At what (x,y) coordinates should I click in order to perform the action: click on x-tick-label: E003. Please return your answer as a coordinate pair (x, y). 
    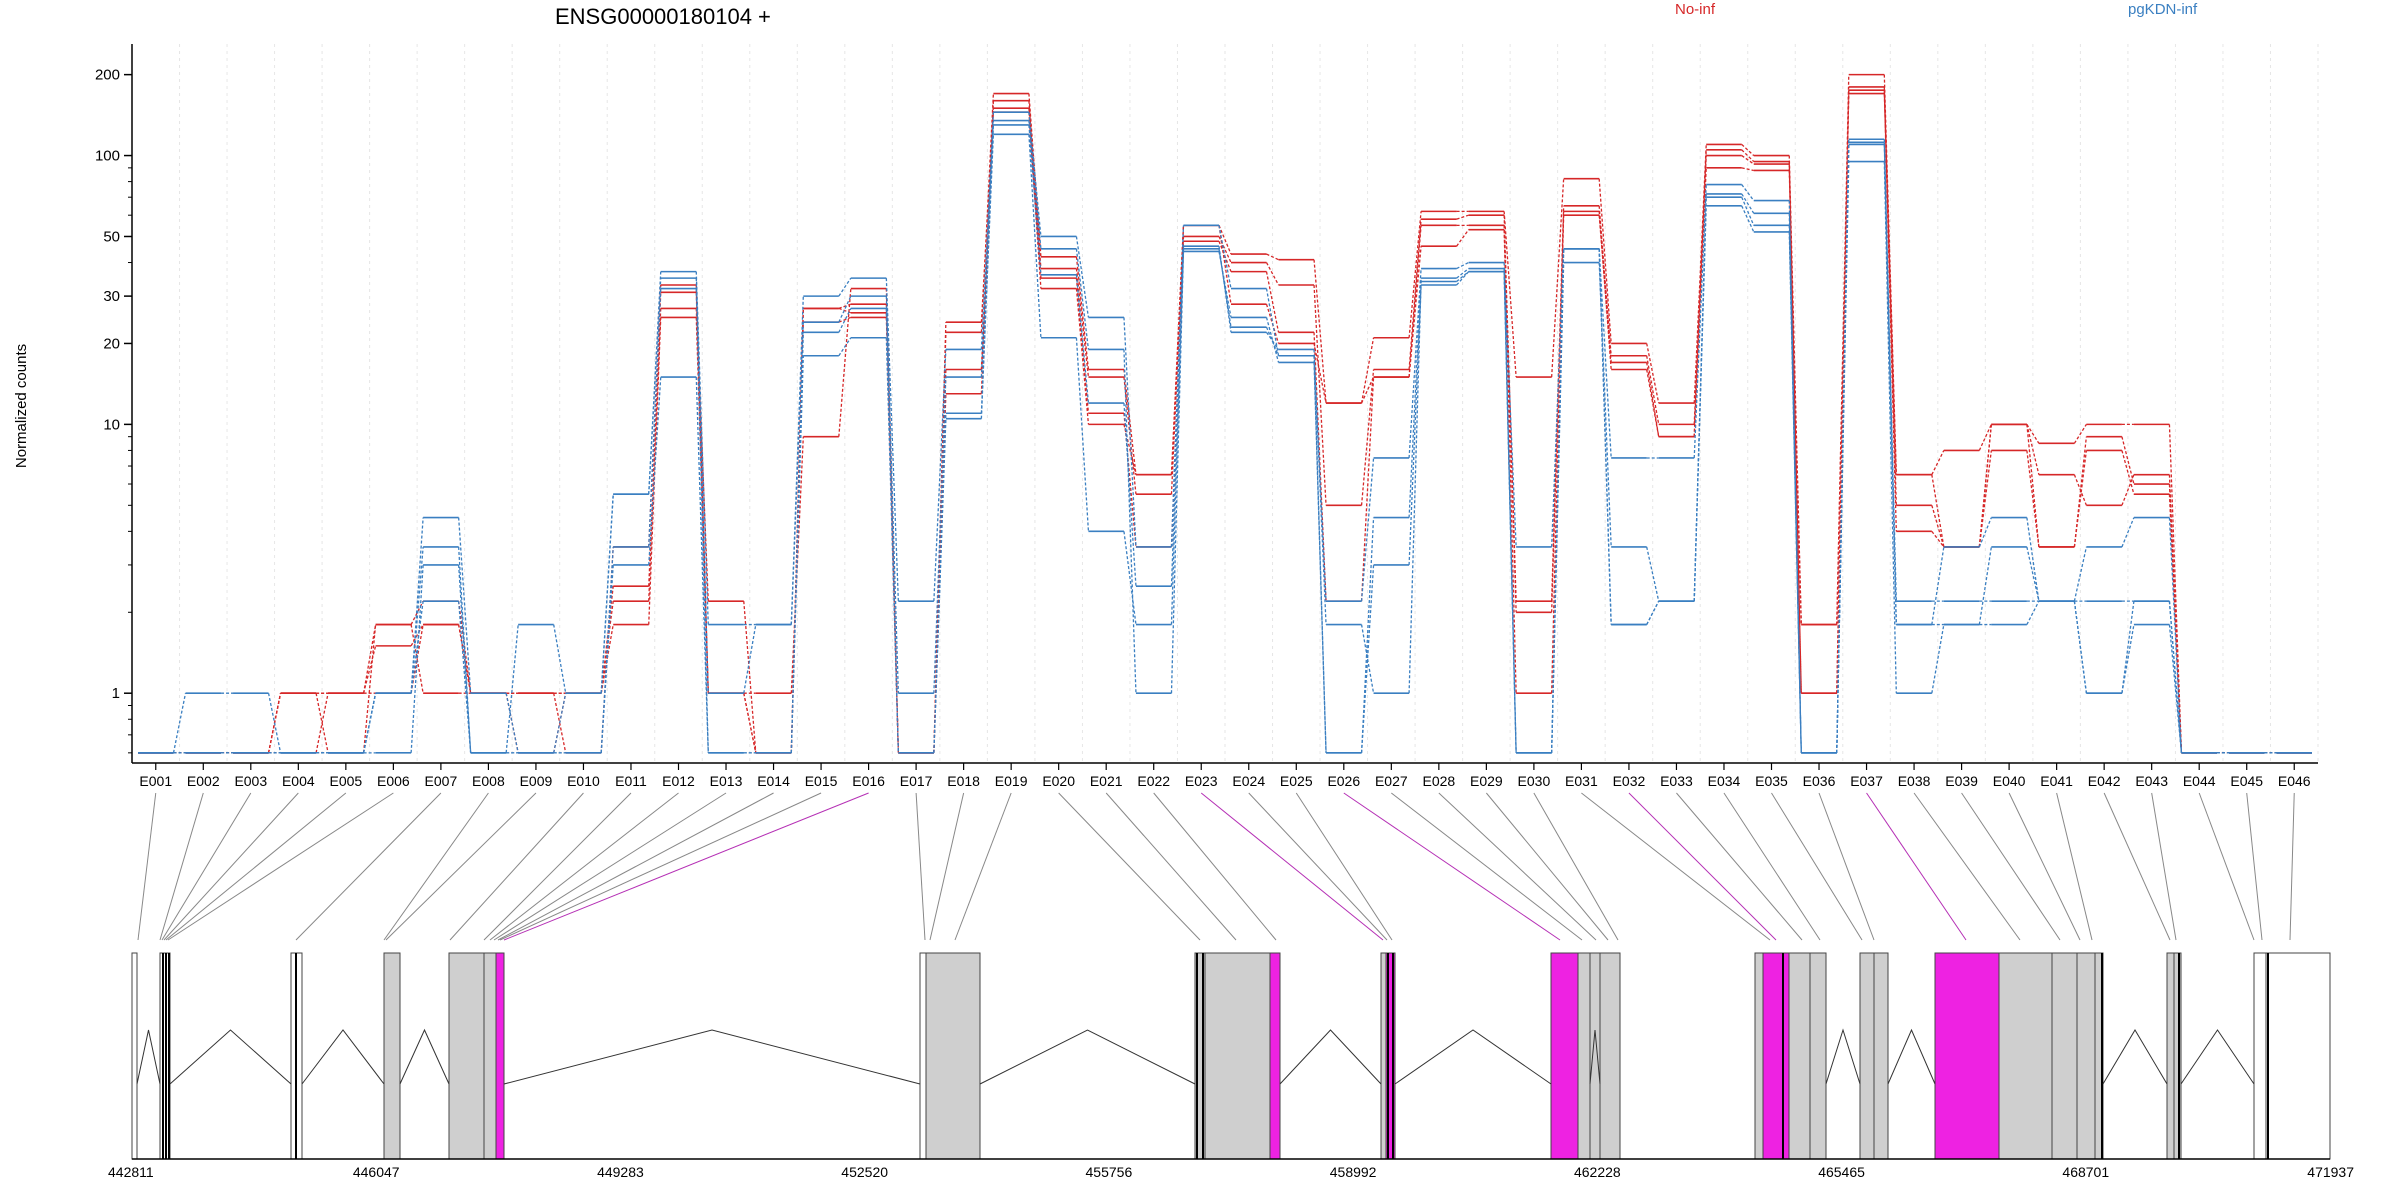
    Looking at the image, I should click on (250, 781).